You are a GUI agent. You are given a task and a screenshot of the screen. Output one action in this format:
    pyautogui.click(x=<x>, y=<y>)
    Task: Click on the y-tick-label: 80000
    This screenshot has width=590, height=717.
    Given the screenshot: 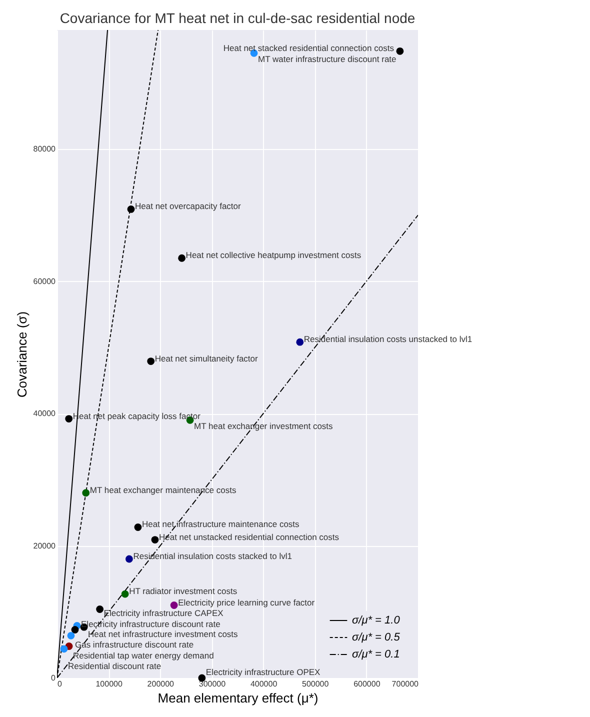 What is the action you would take?
    pyautogui.click(x=44, y=149)
    